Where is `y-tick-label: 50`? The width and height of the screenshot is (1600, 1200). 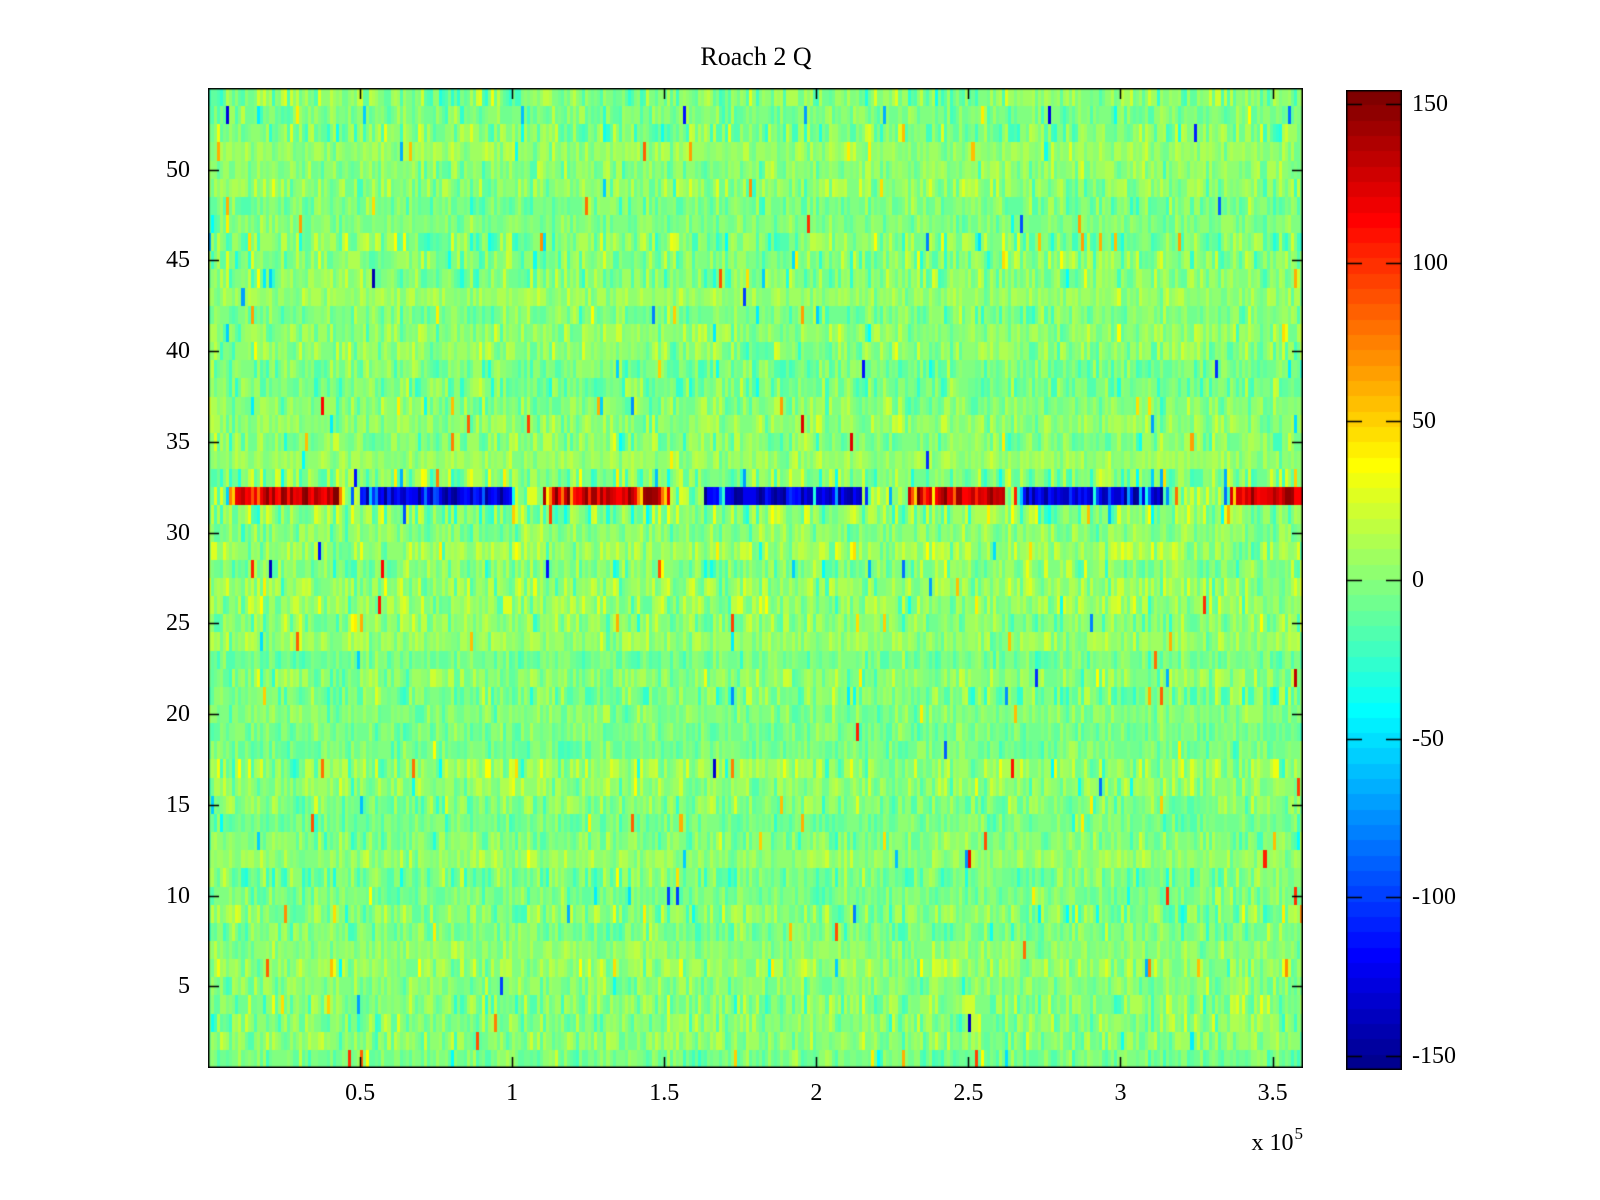 y-tick-label: 50 is located at coordinates (178, 169).